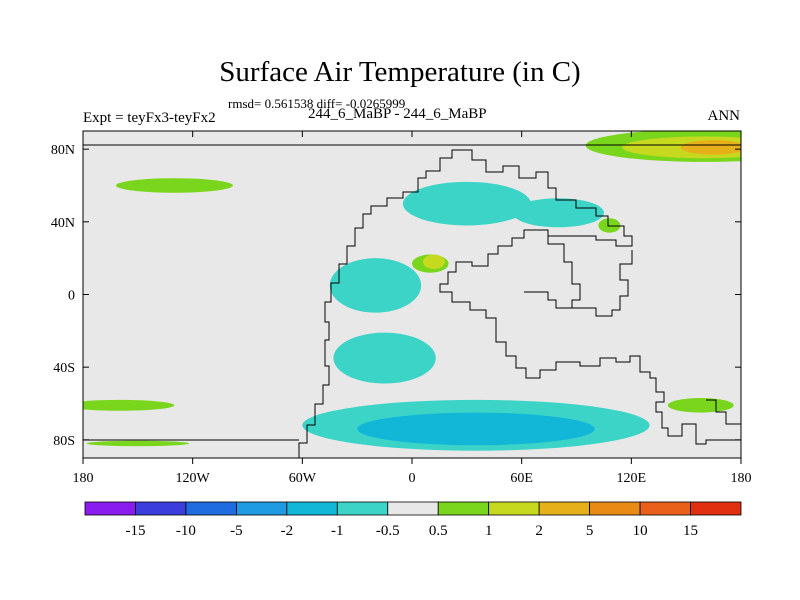 This screenshot has height=600, width=800. Describe the element at coordinates (64, 441) in the screenshot. I see `y-tick-label: 80S` at that location.